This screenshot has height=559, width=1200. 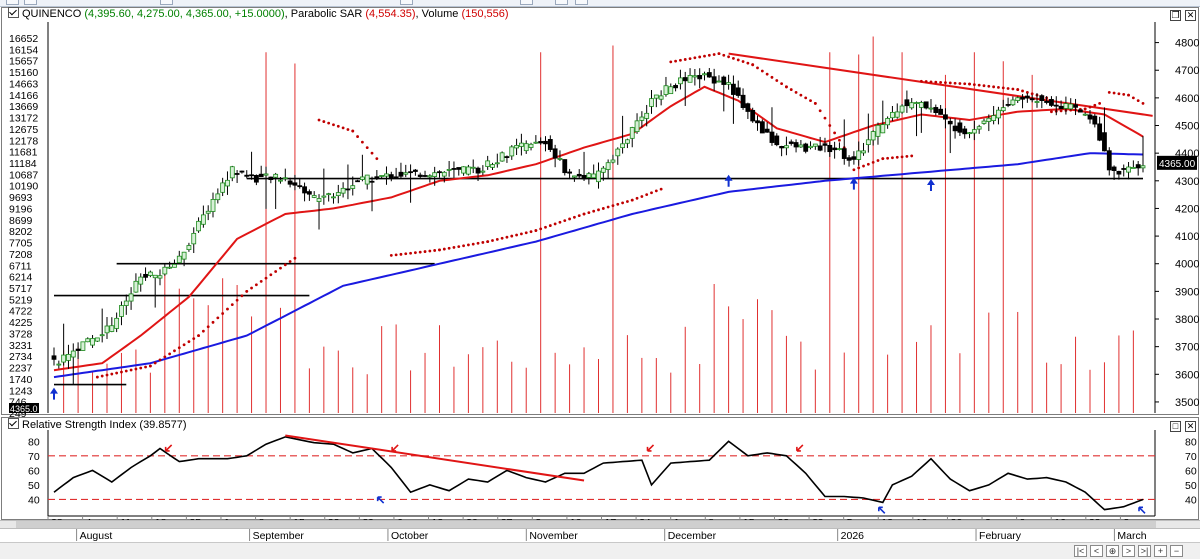 What do you see at coordinates (1177, 162) in the screenshot?
I see `last-price-tag` at bounding box center [1177, 162].